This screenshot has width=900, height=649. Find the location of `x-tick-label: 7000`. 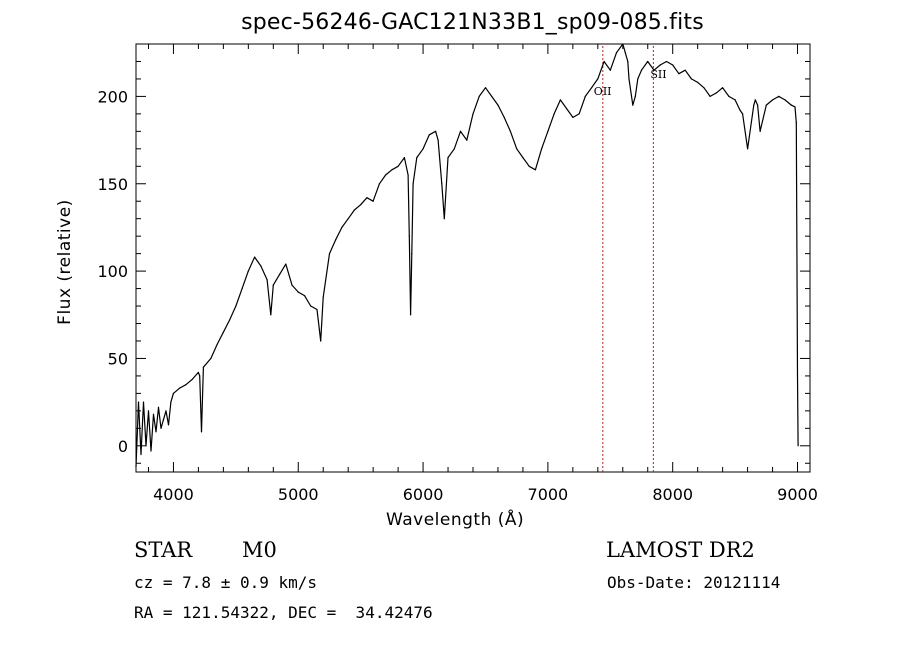

x-tick-label: 7000 is located at coordinates (548, 494).